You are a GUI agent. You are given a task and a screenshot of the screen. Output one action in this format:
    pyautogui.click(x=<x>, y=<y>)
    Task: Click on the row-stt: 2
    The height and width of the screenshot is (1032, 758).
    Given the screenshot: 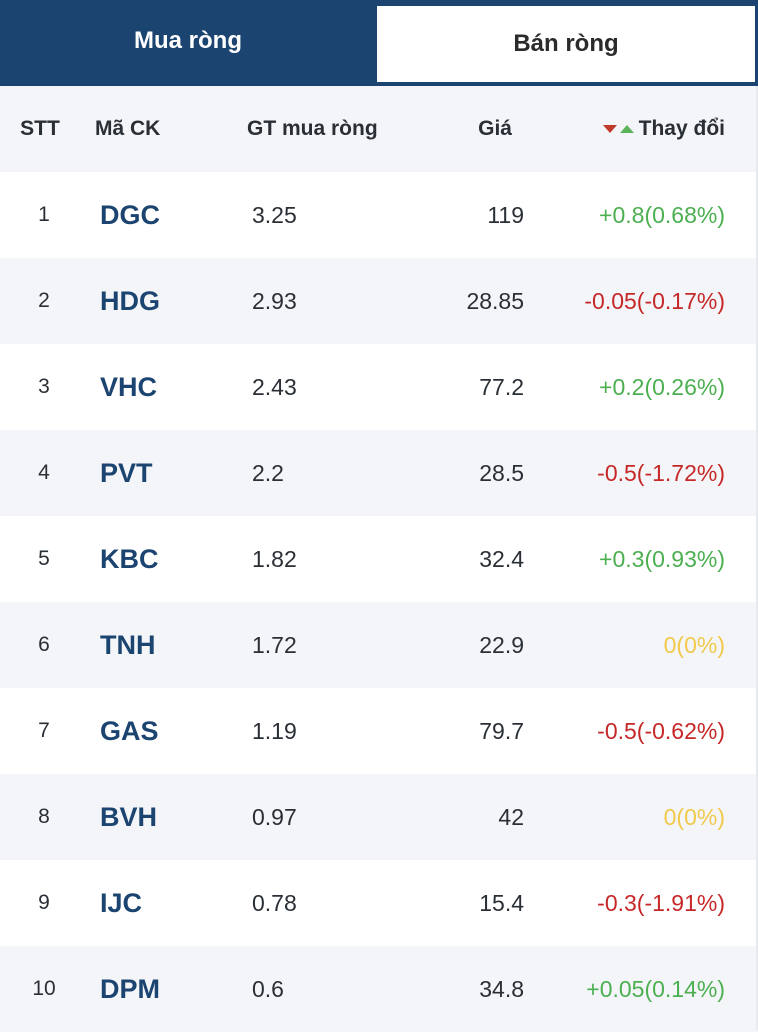 What is the action you would take?
    pyautogui.click(x=44, y=300)
    